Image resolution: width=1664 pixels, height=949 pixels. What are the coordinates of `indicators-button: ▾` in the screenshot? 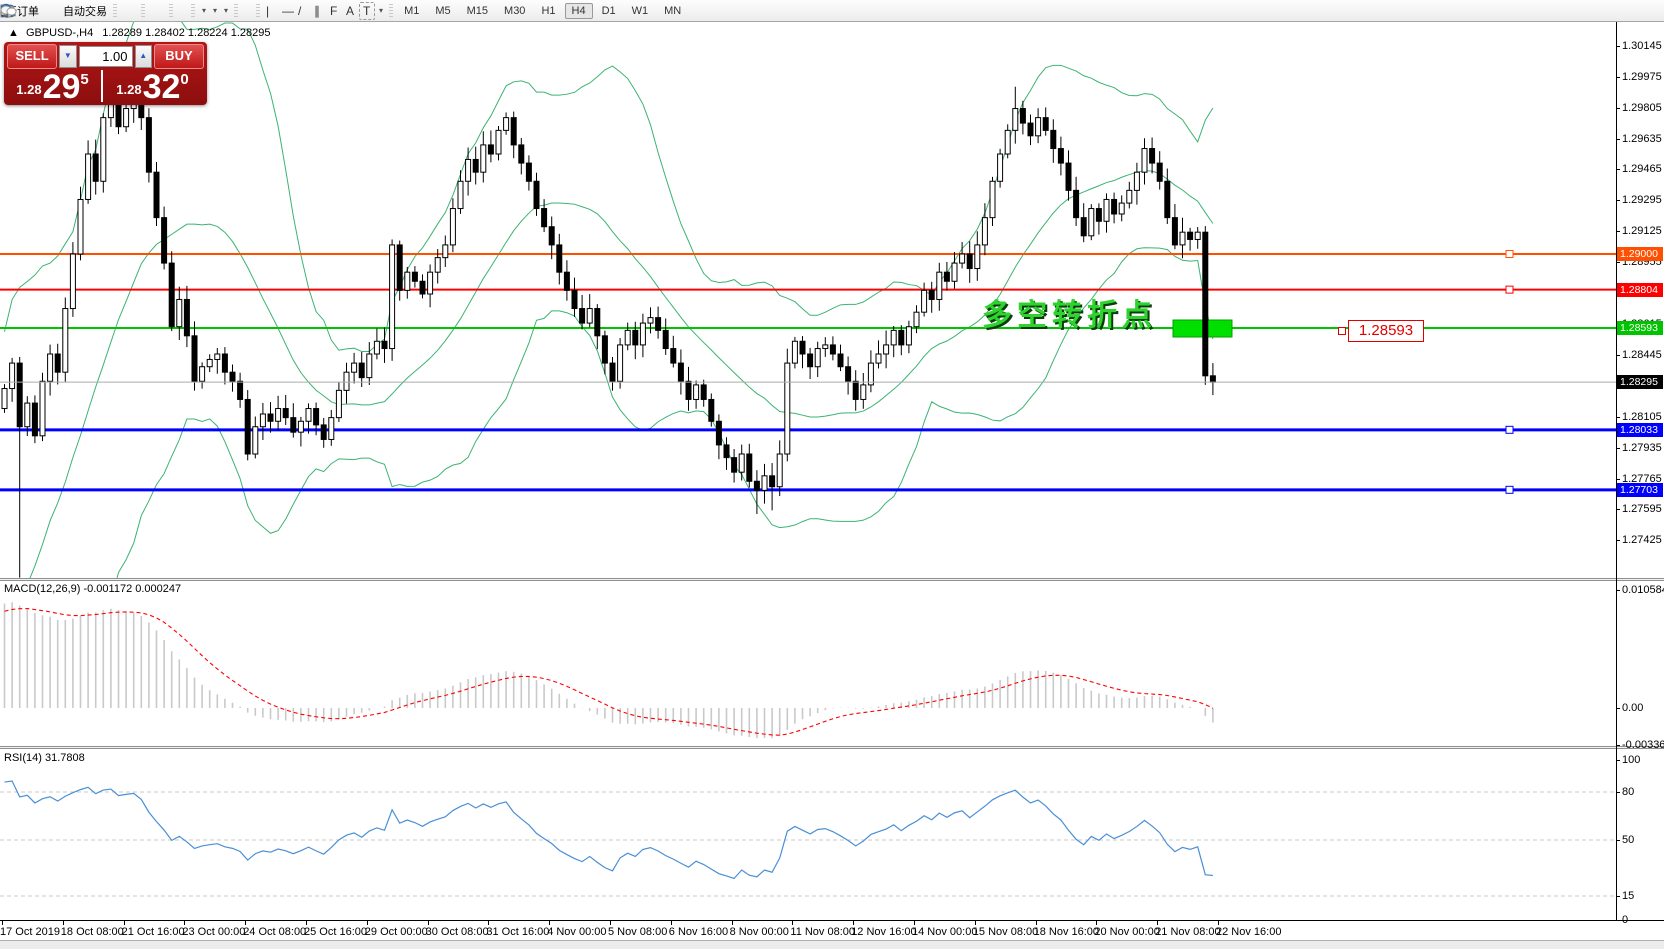 It's located at (105, 11).